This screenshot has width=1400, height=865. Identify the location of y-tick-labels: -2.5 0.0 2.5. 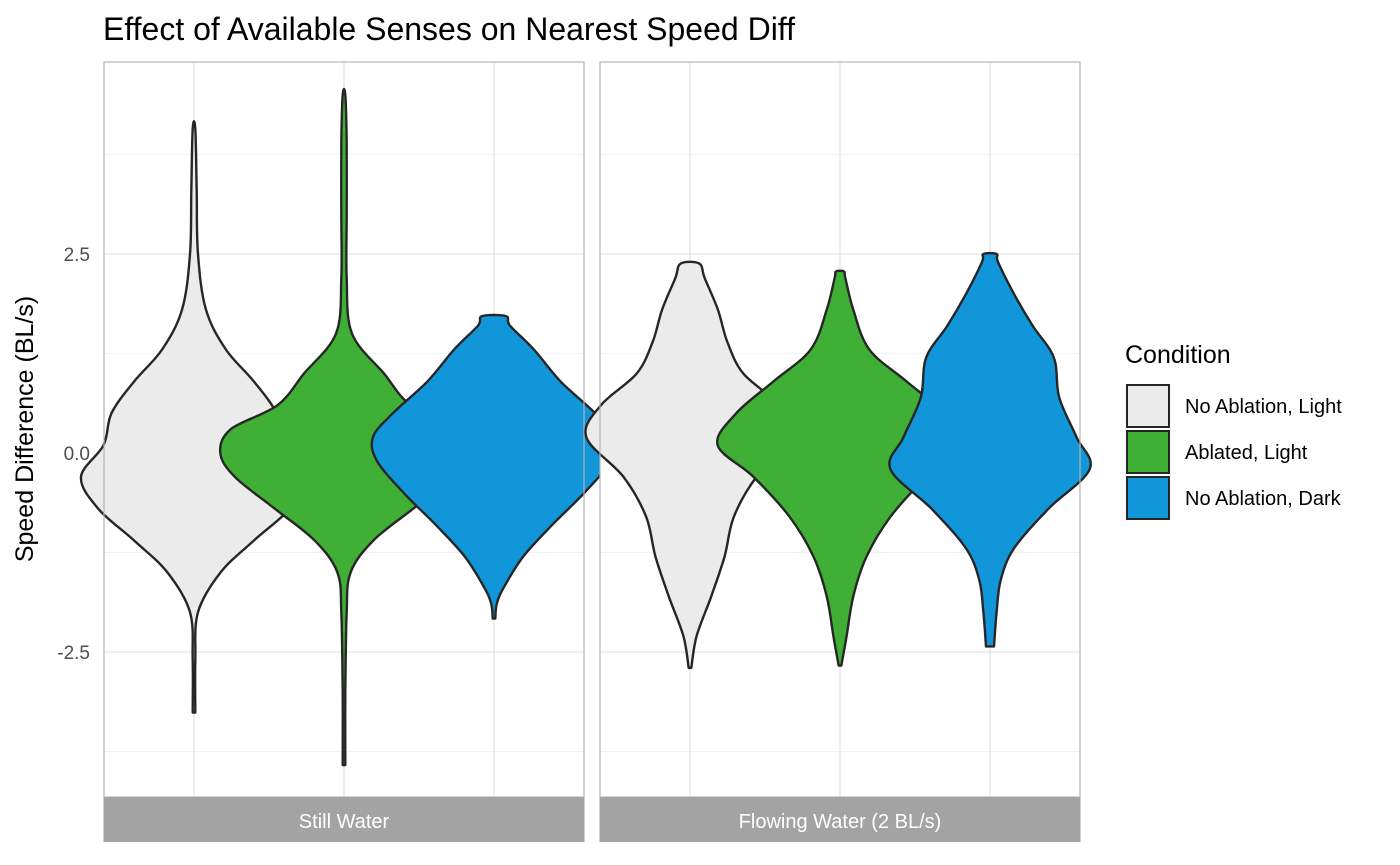
(73, 454).